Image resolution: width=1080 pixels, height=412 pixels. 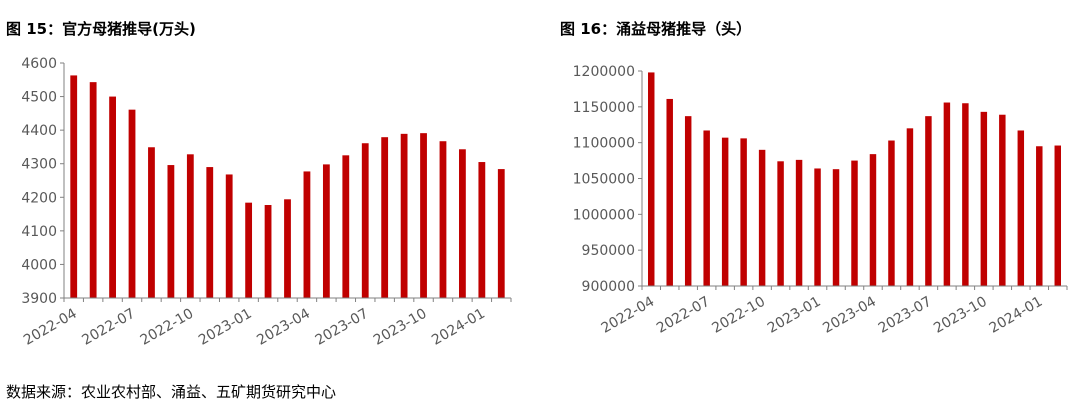 I want to click on right-y-tick-label: 1200000, so click(x=604, y=72).